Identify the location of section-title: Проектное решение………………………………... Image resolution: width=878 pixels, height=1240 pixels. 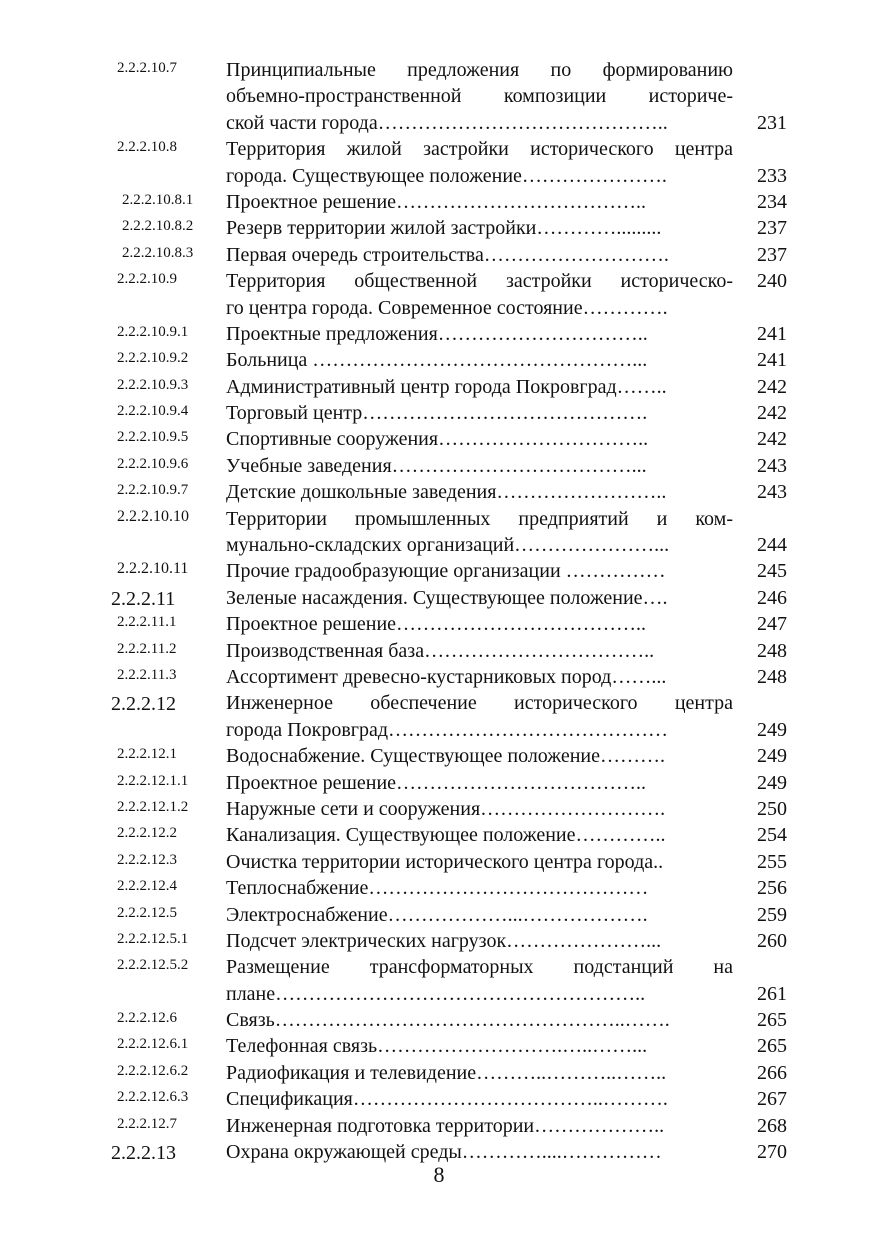
(436, 624).